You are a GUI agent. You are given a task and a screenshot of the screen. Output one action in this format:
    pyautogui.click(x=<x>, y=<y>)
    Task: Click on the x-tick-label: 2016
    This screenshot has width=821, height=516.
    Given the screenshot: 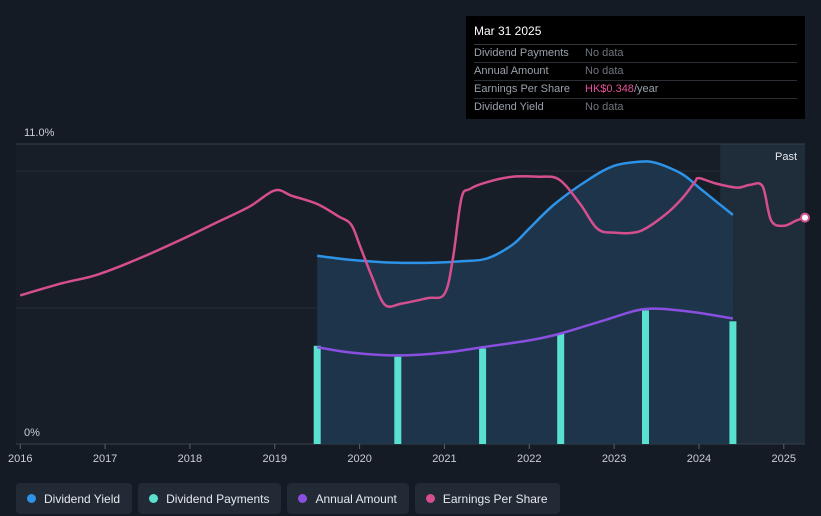 What is the action you would take?
    pyautogui.click(x=20, y=459)
    